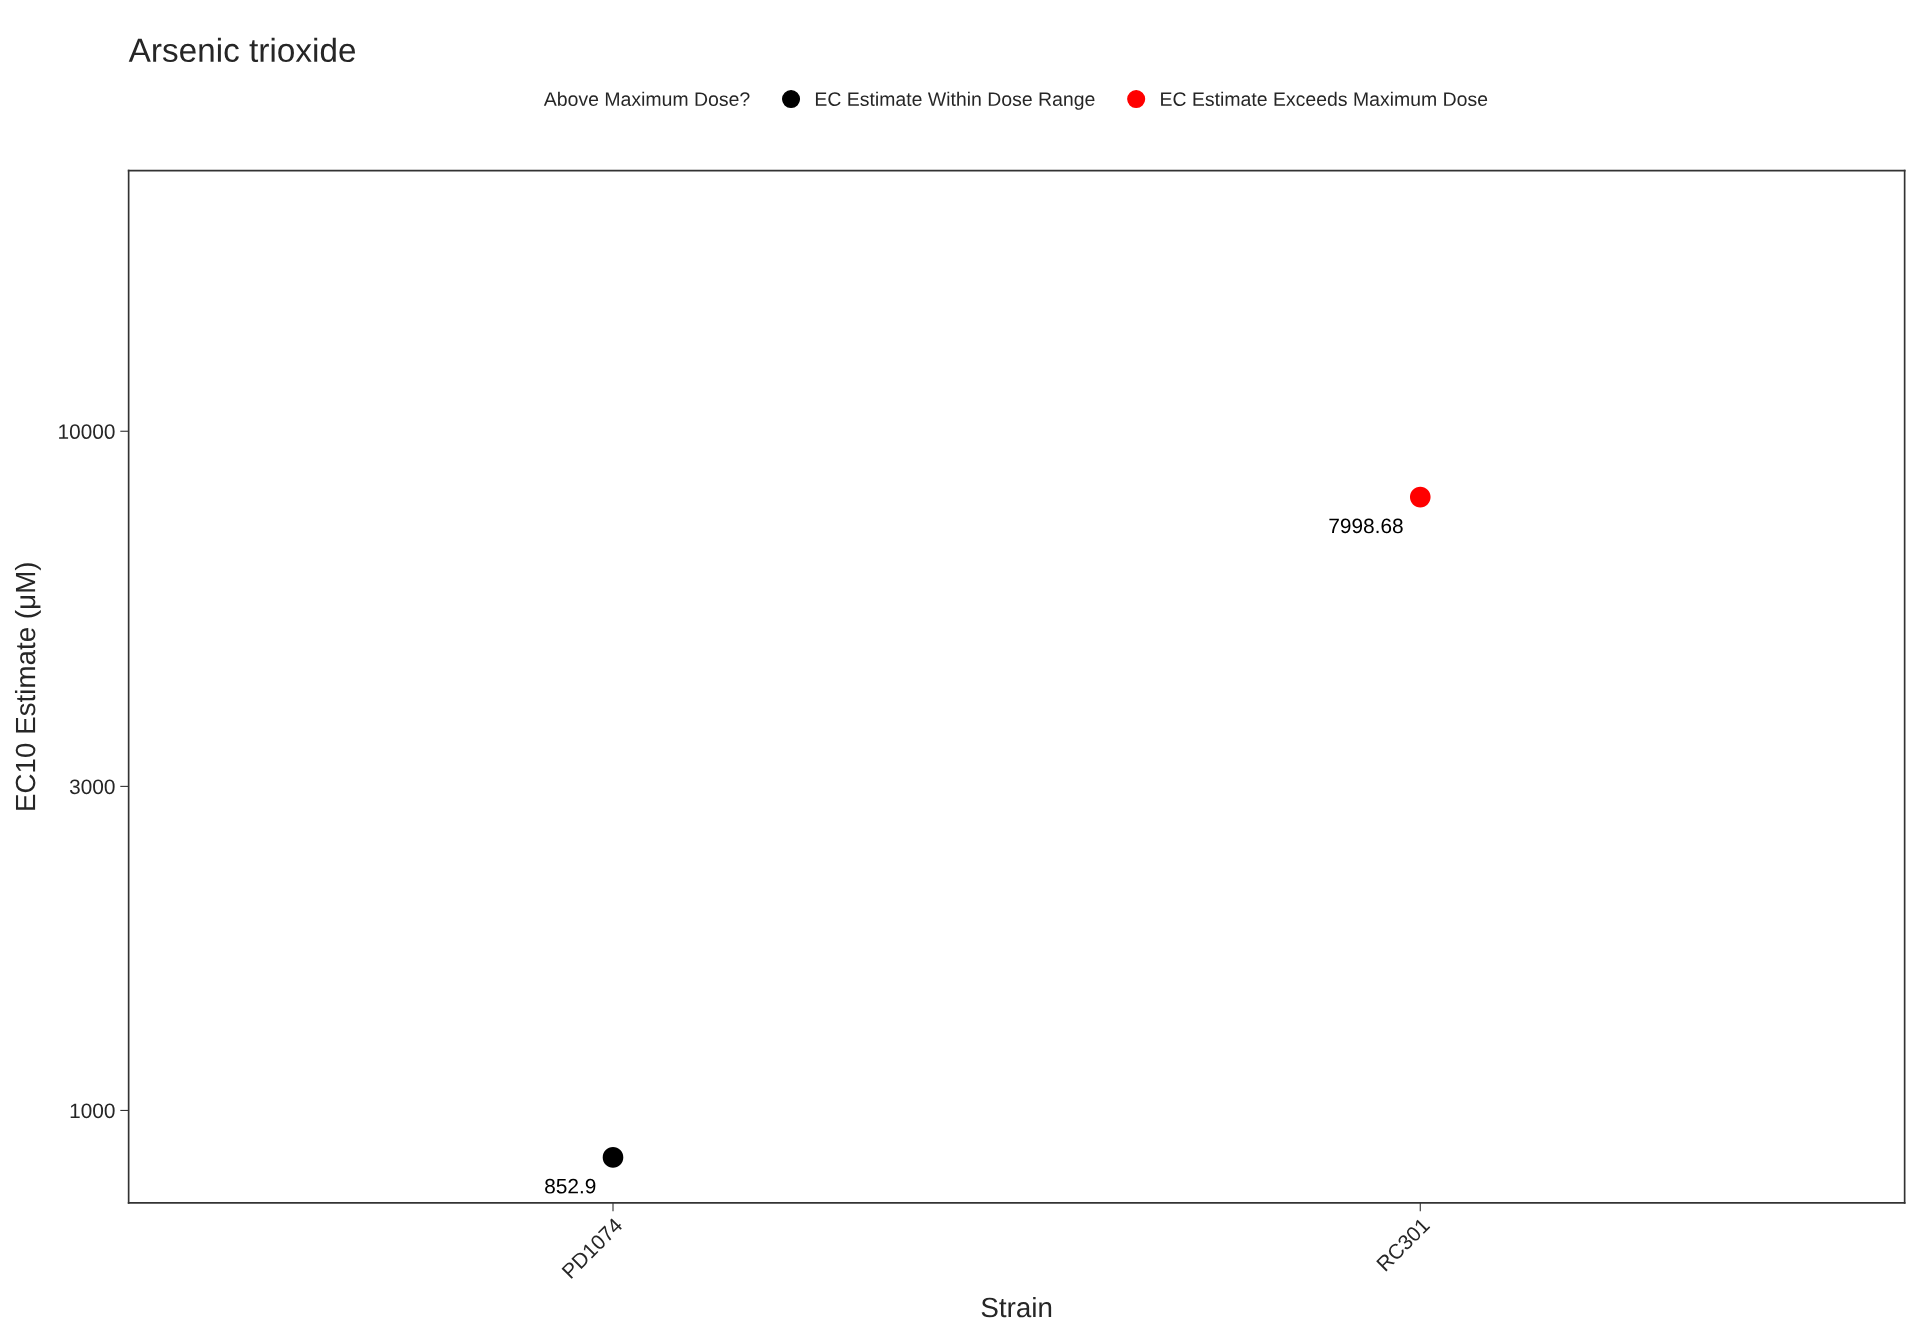  What do you see at coordinates (1016, 1307) in the screenshot?
I see `x-axis-title: Strain` at bounding box center [1016, 1307].